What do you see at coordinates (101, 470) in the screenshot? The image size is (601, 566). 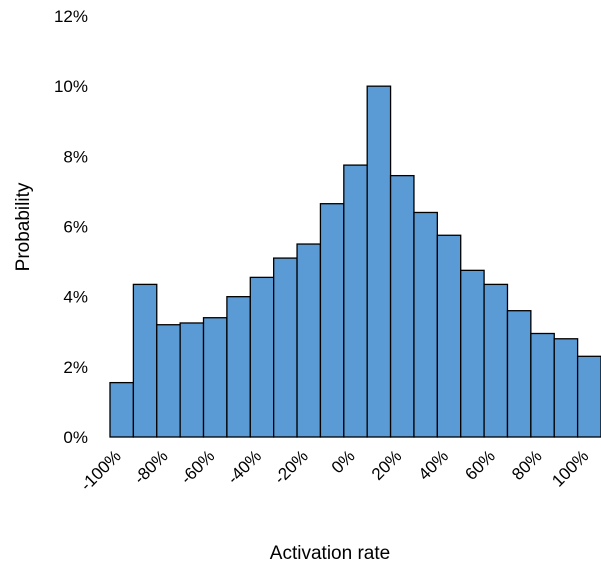 I see `x-tick-label: -100%` at bounding box center [101, 470].